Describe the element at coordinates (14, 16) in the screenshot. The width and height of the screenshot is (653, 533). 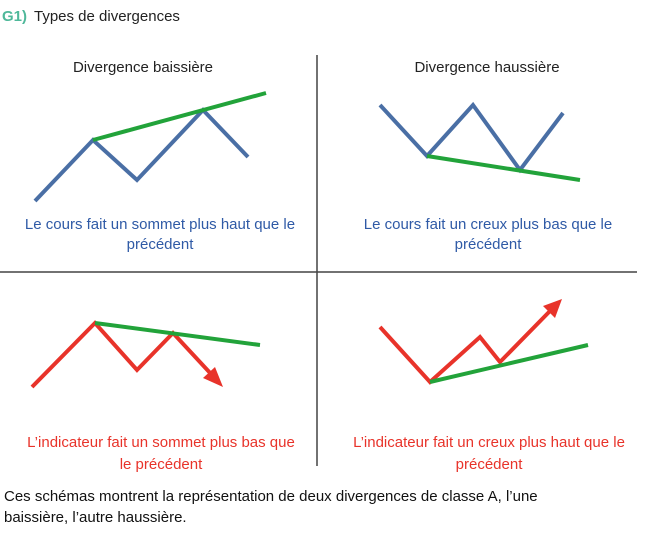
I see `section-label: G1)` at that location.